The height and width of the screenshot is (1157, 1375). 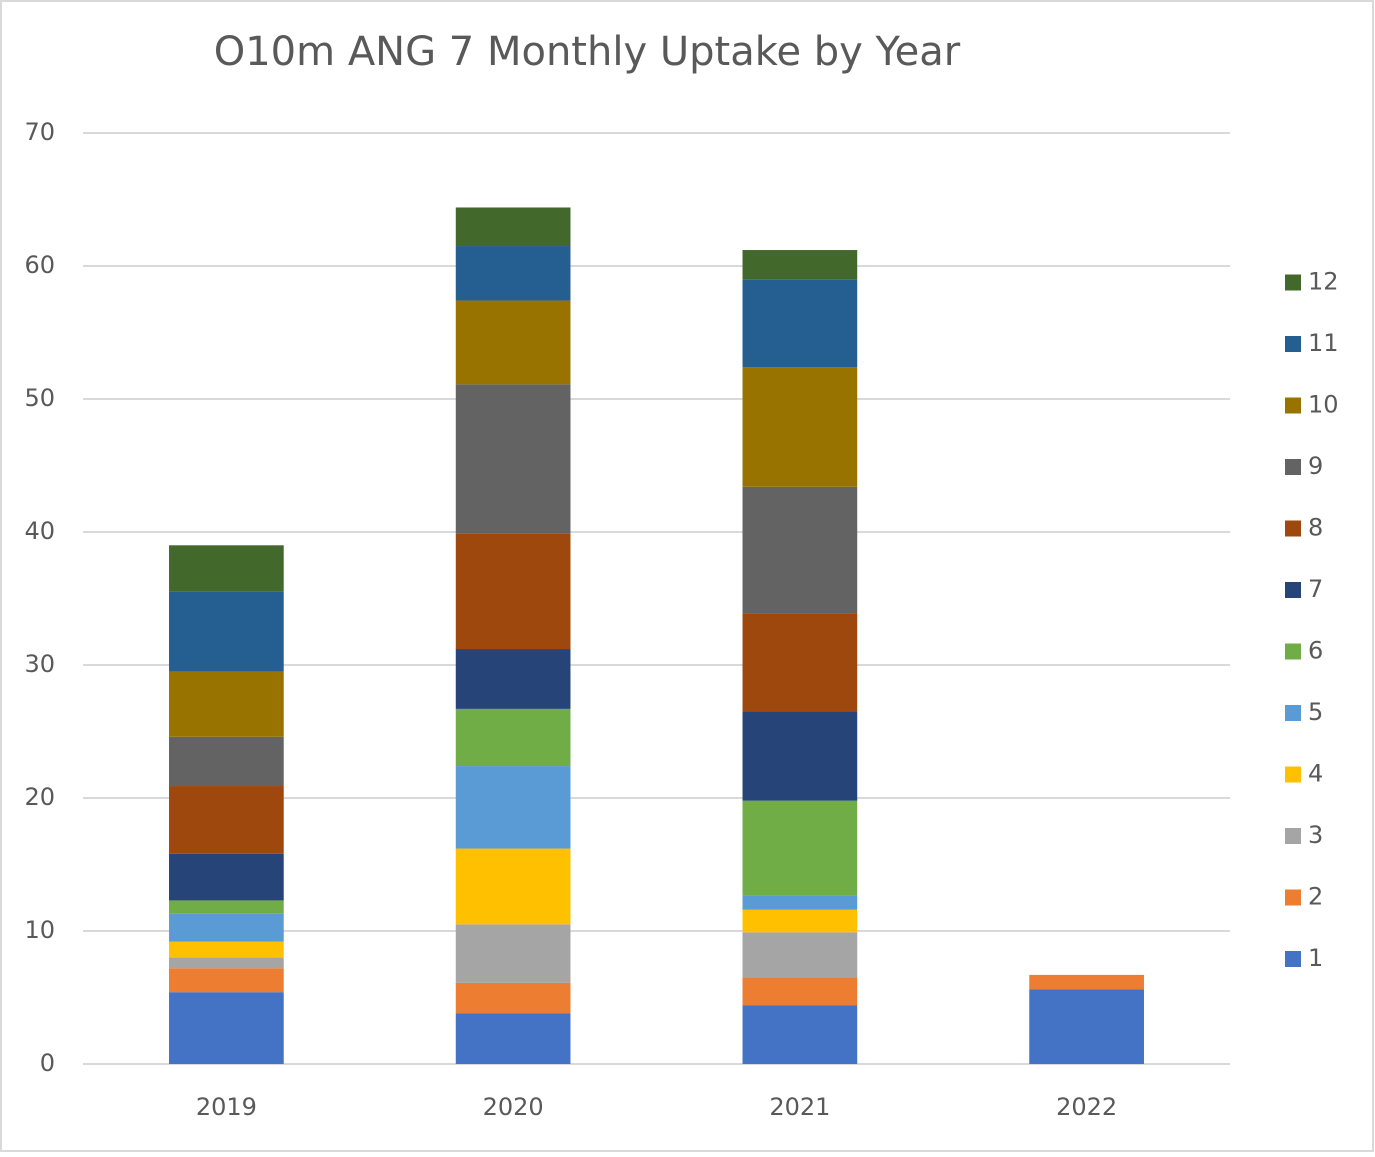 I want to click on legend-label: 10, so click(x=1323, y=405).